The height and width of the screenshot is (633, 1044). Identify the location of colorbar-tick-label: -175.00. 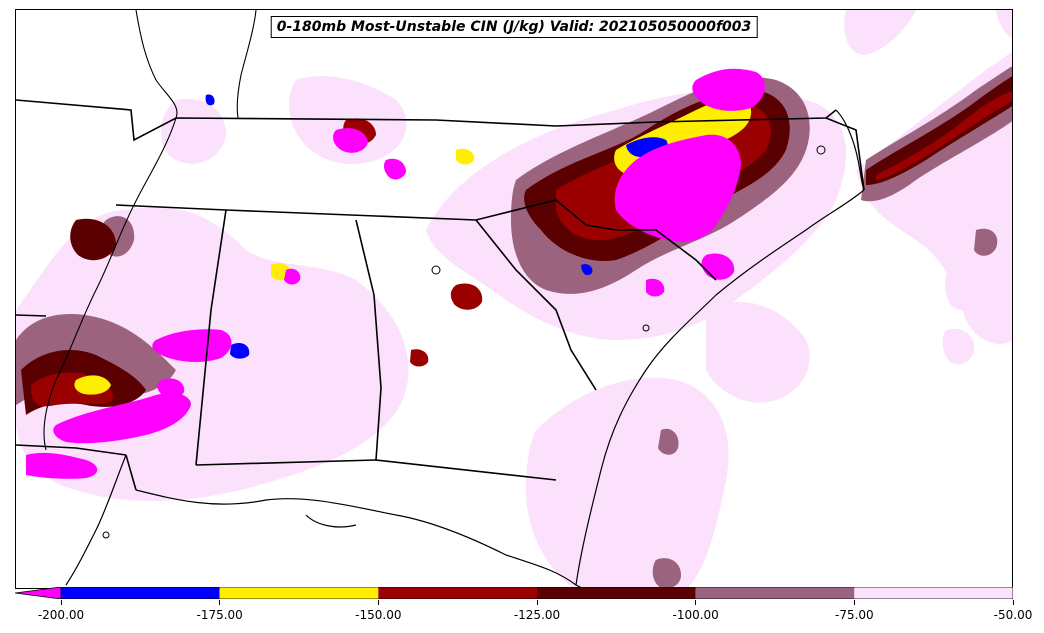
(219, 615).